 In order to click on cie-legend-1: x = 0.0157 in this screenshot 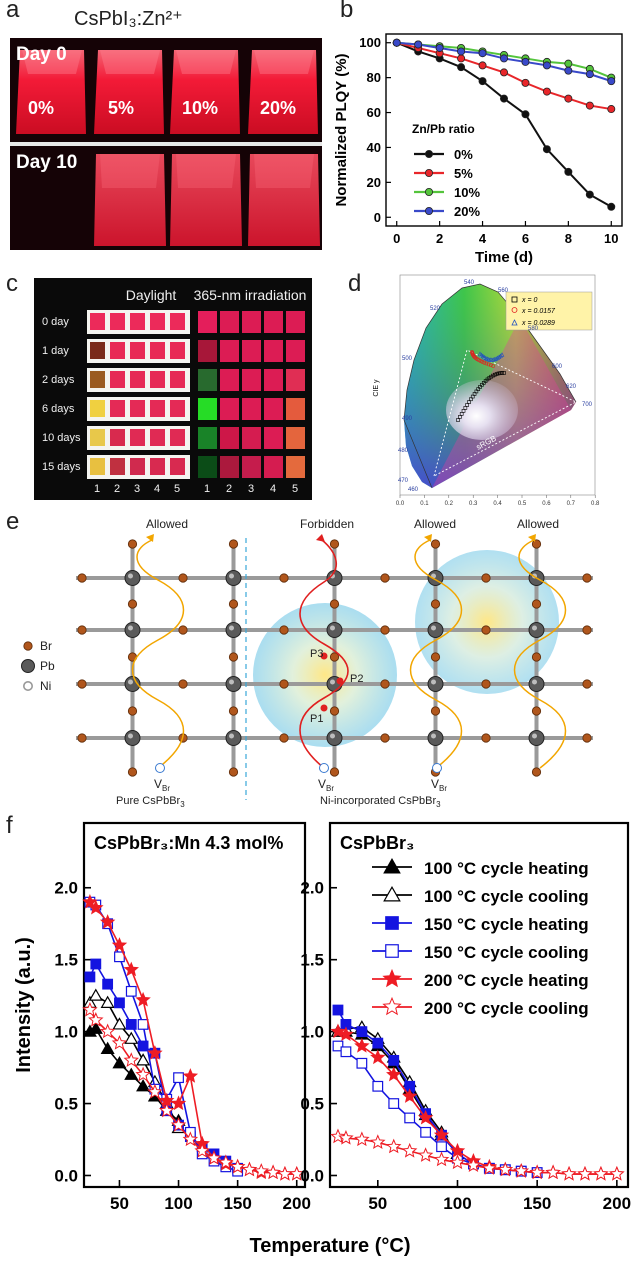, I will do `click(538, 311)`.